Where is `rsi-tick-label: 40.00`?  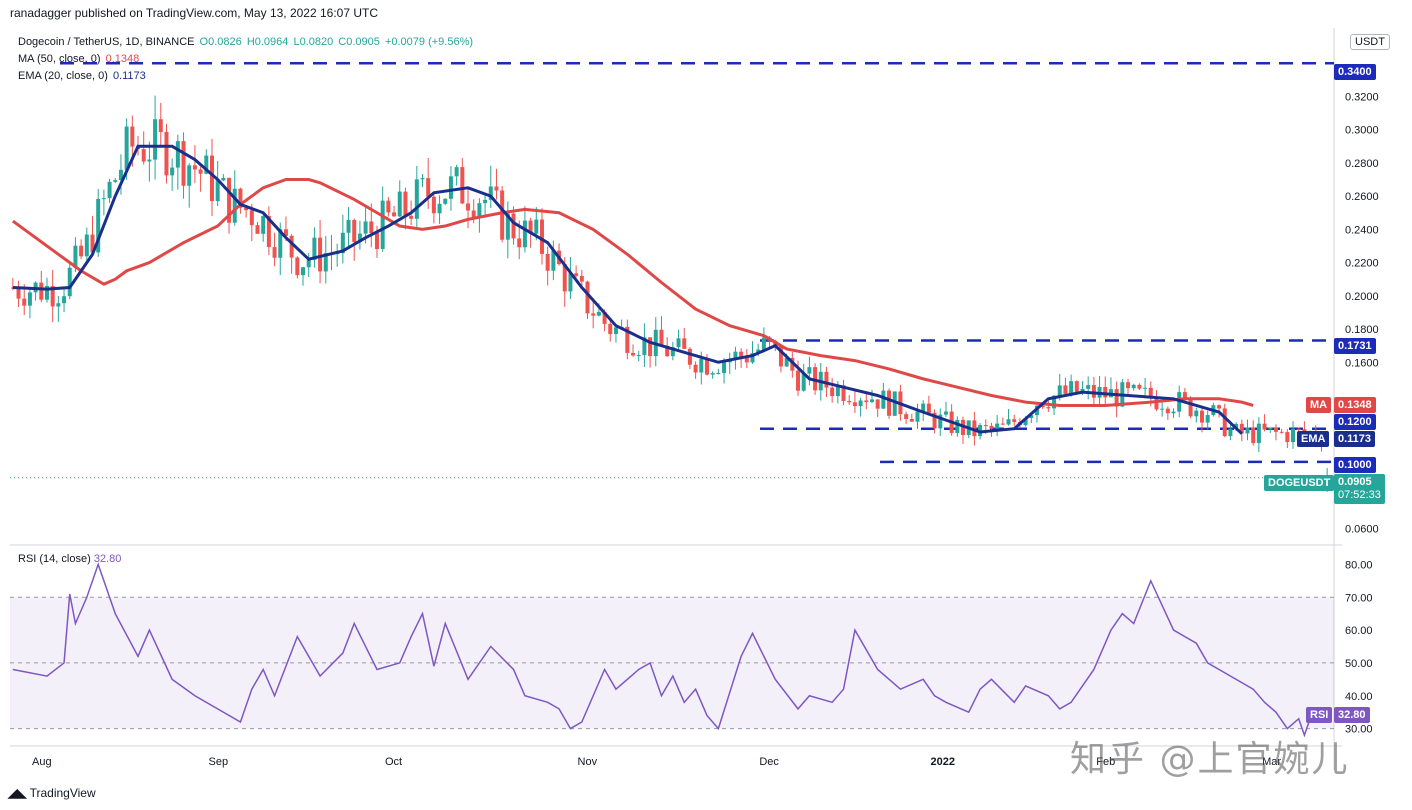 rsi-tick-label: 40.00 is located at coordinates (1359, 697).